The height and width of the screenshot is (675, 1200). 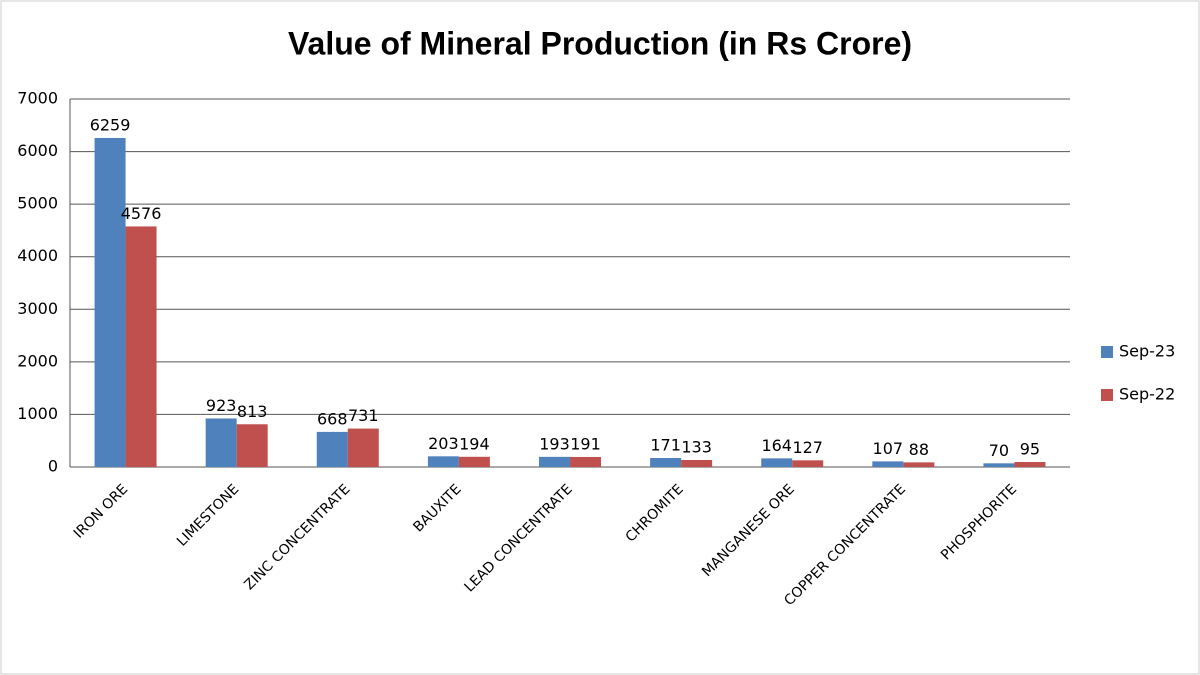 I want to click on data-label: 731, so click(x=363, y=415).